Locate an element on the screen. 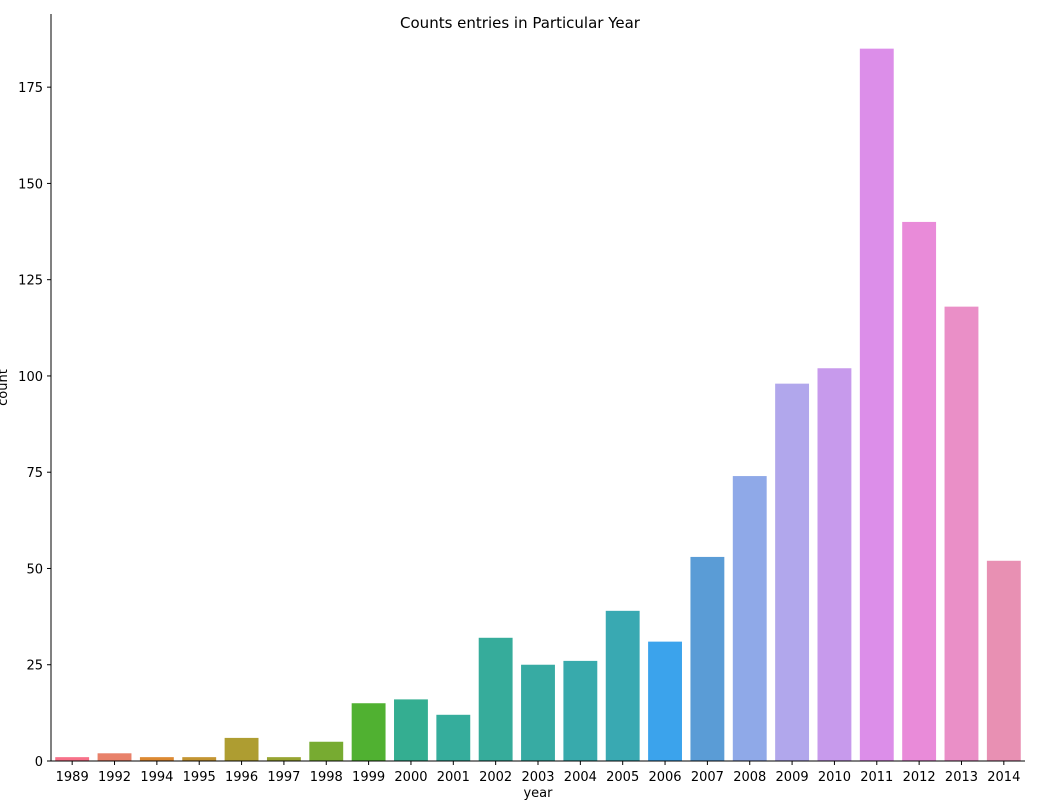 The width and height of the screenshot is (1040, 800). bar-1998 is located at coordinates (326, 751).